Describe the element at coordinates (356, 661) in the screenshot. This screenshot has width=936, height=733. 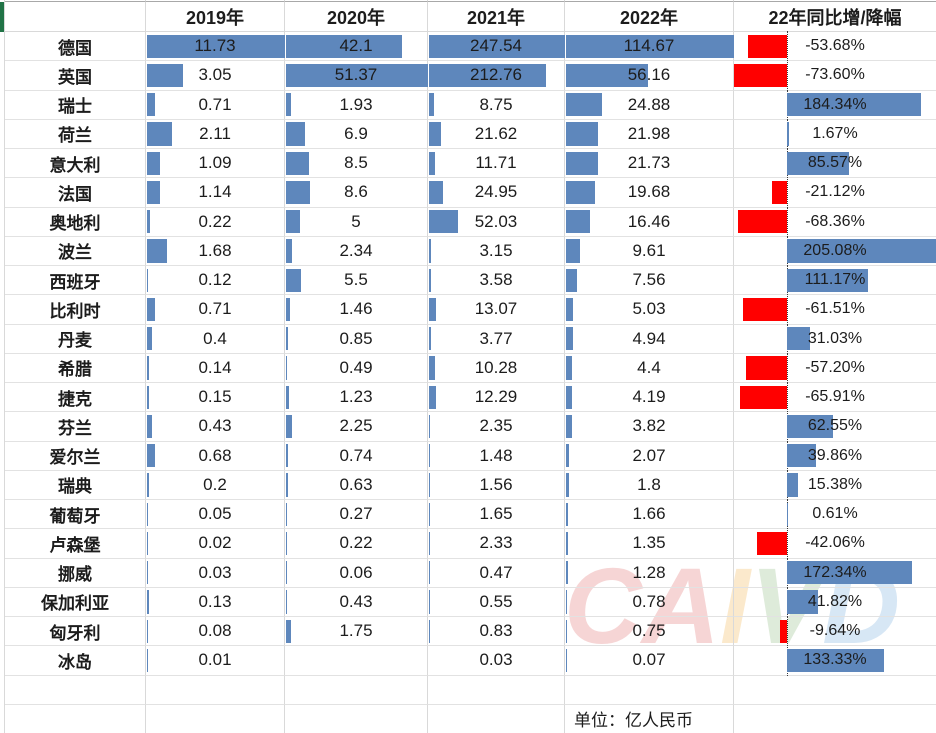
I see `cell-2020` at that location.